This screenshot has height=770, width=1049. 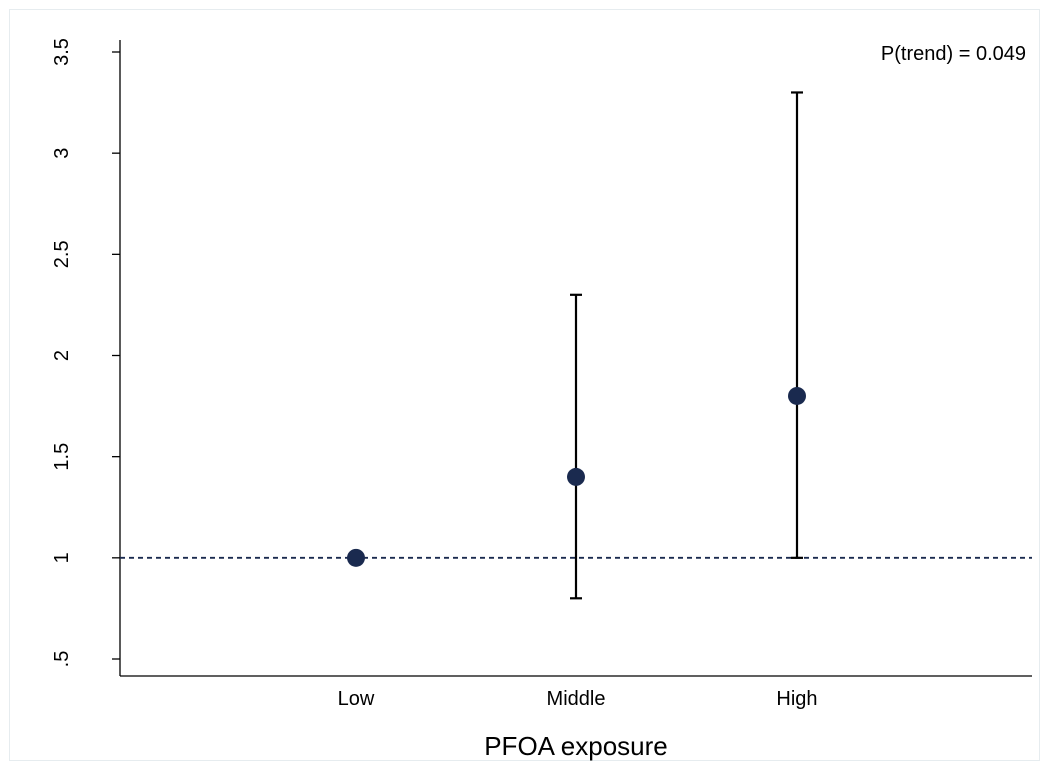 What do you see at coordinates (796, 699) in the screenshot?
I see `x-tick-label-high: High` at bounding box center [796, 699].